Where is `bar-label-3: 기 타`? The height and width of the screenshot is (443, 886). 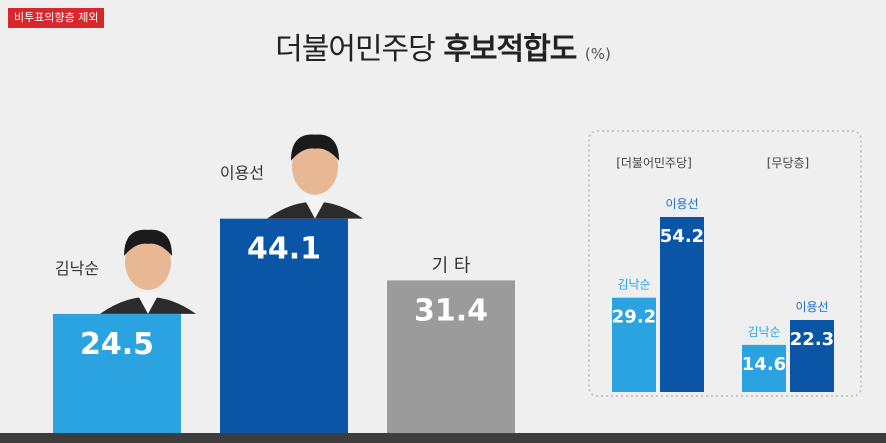 bar-label-3: 기 타 is located at coordinates (451, 265).